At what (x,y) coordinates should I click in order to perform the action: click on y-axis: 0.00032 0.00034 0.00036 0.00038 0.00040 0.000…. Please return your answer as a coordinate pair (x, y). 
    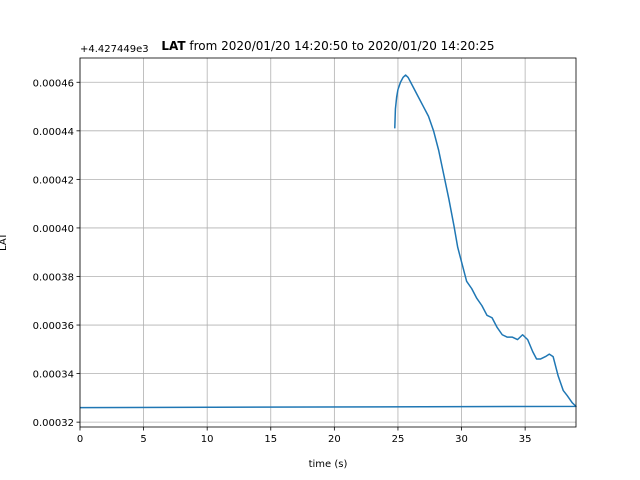
    Looking at the image, I should click on (56, 253).